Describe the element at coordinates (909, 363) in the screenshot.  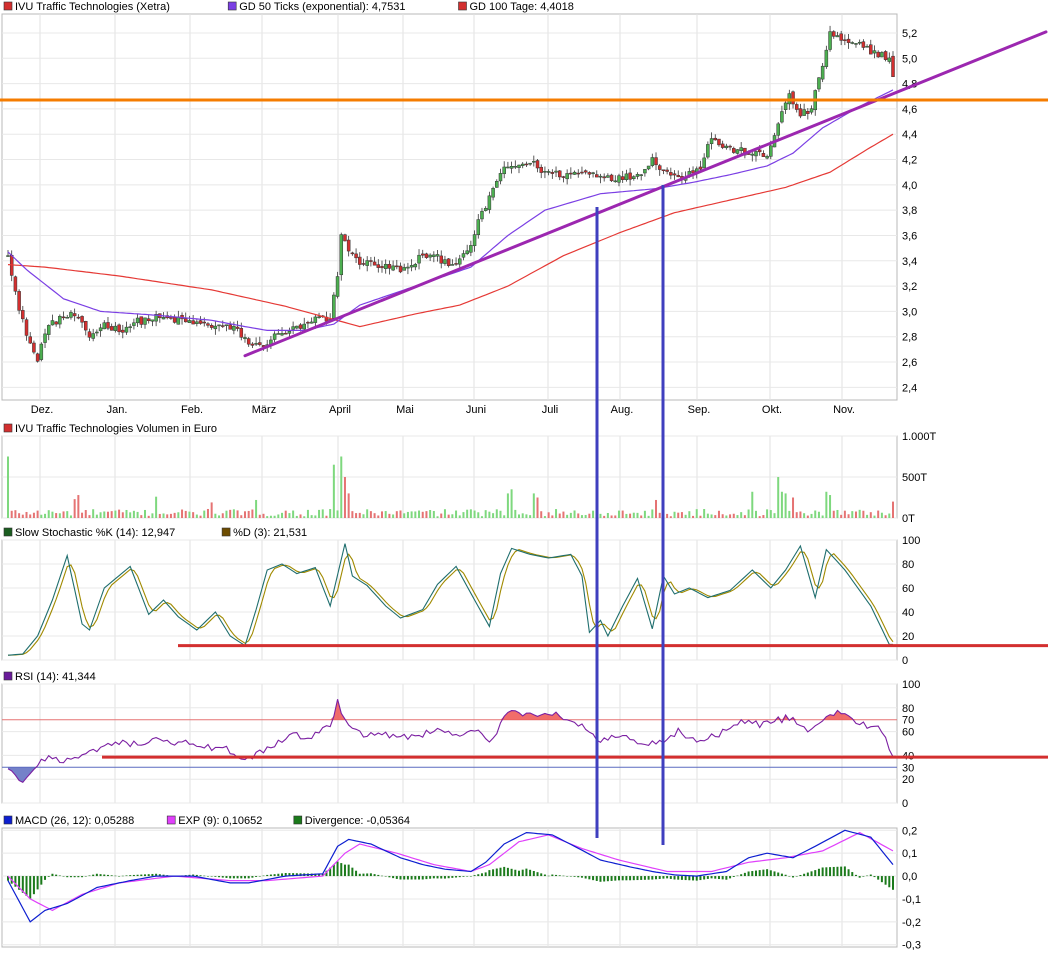
I see `price-y-tick-label: 2,6` at that location.